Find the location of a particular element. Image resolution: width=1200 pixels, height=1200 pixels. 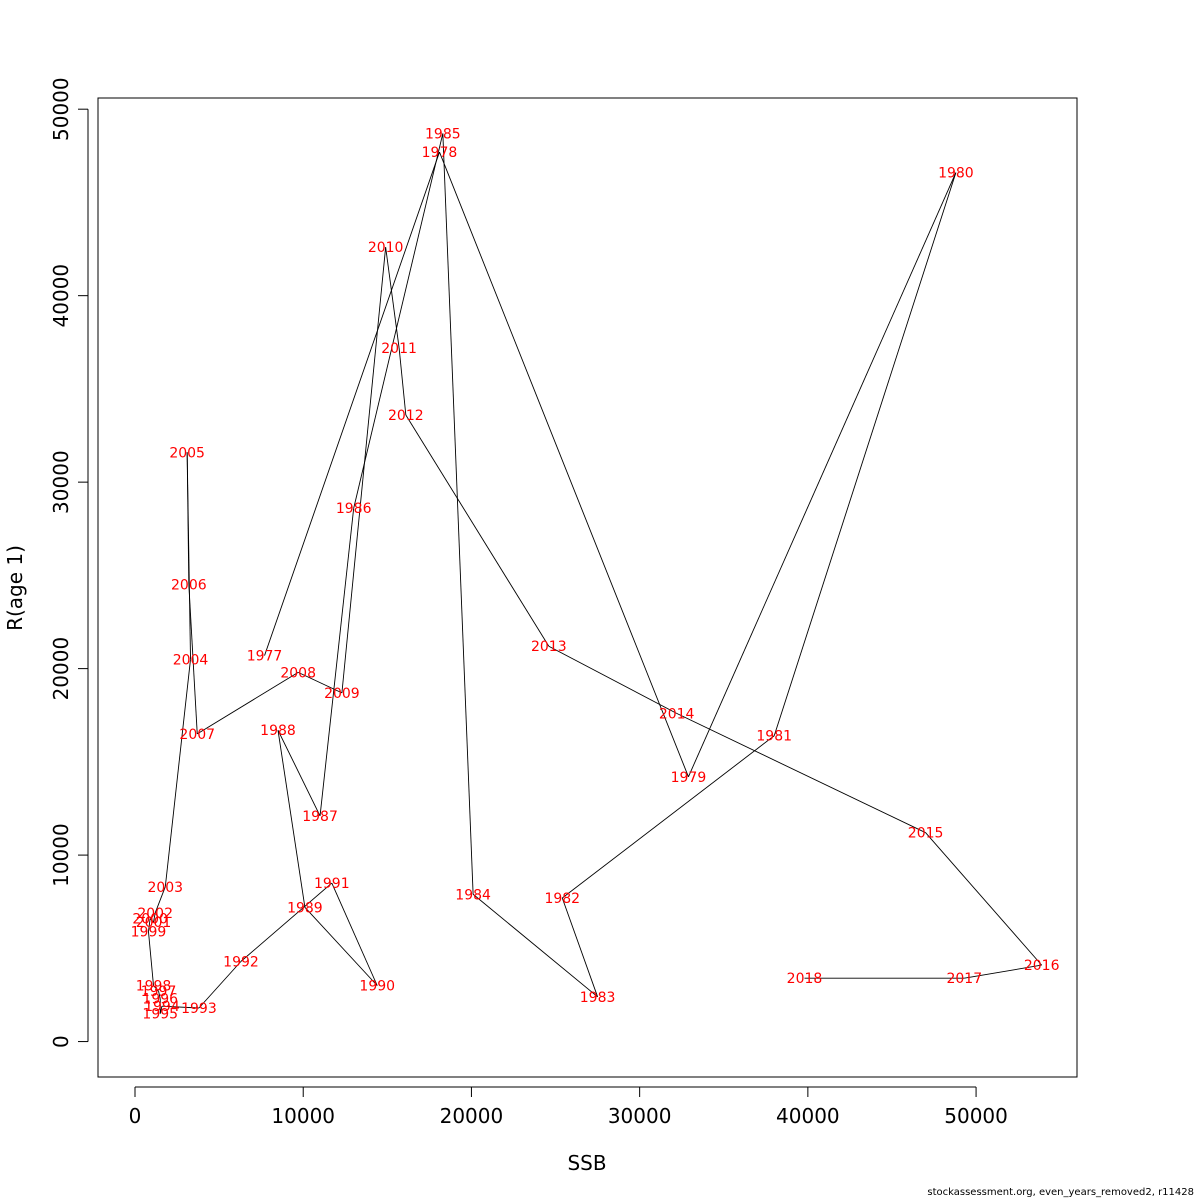

point-label-2006: 2006 is located at coordinates (189, 586).